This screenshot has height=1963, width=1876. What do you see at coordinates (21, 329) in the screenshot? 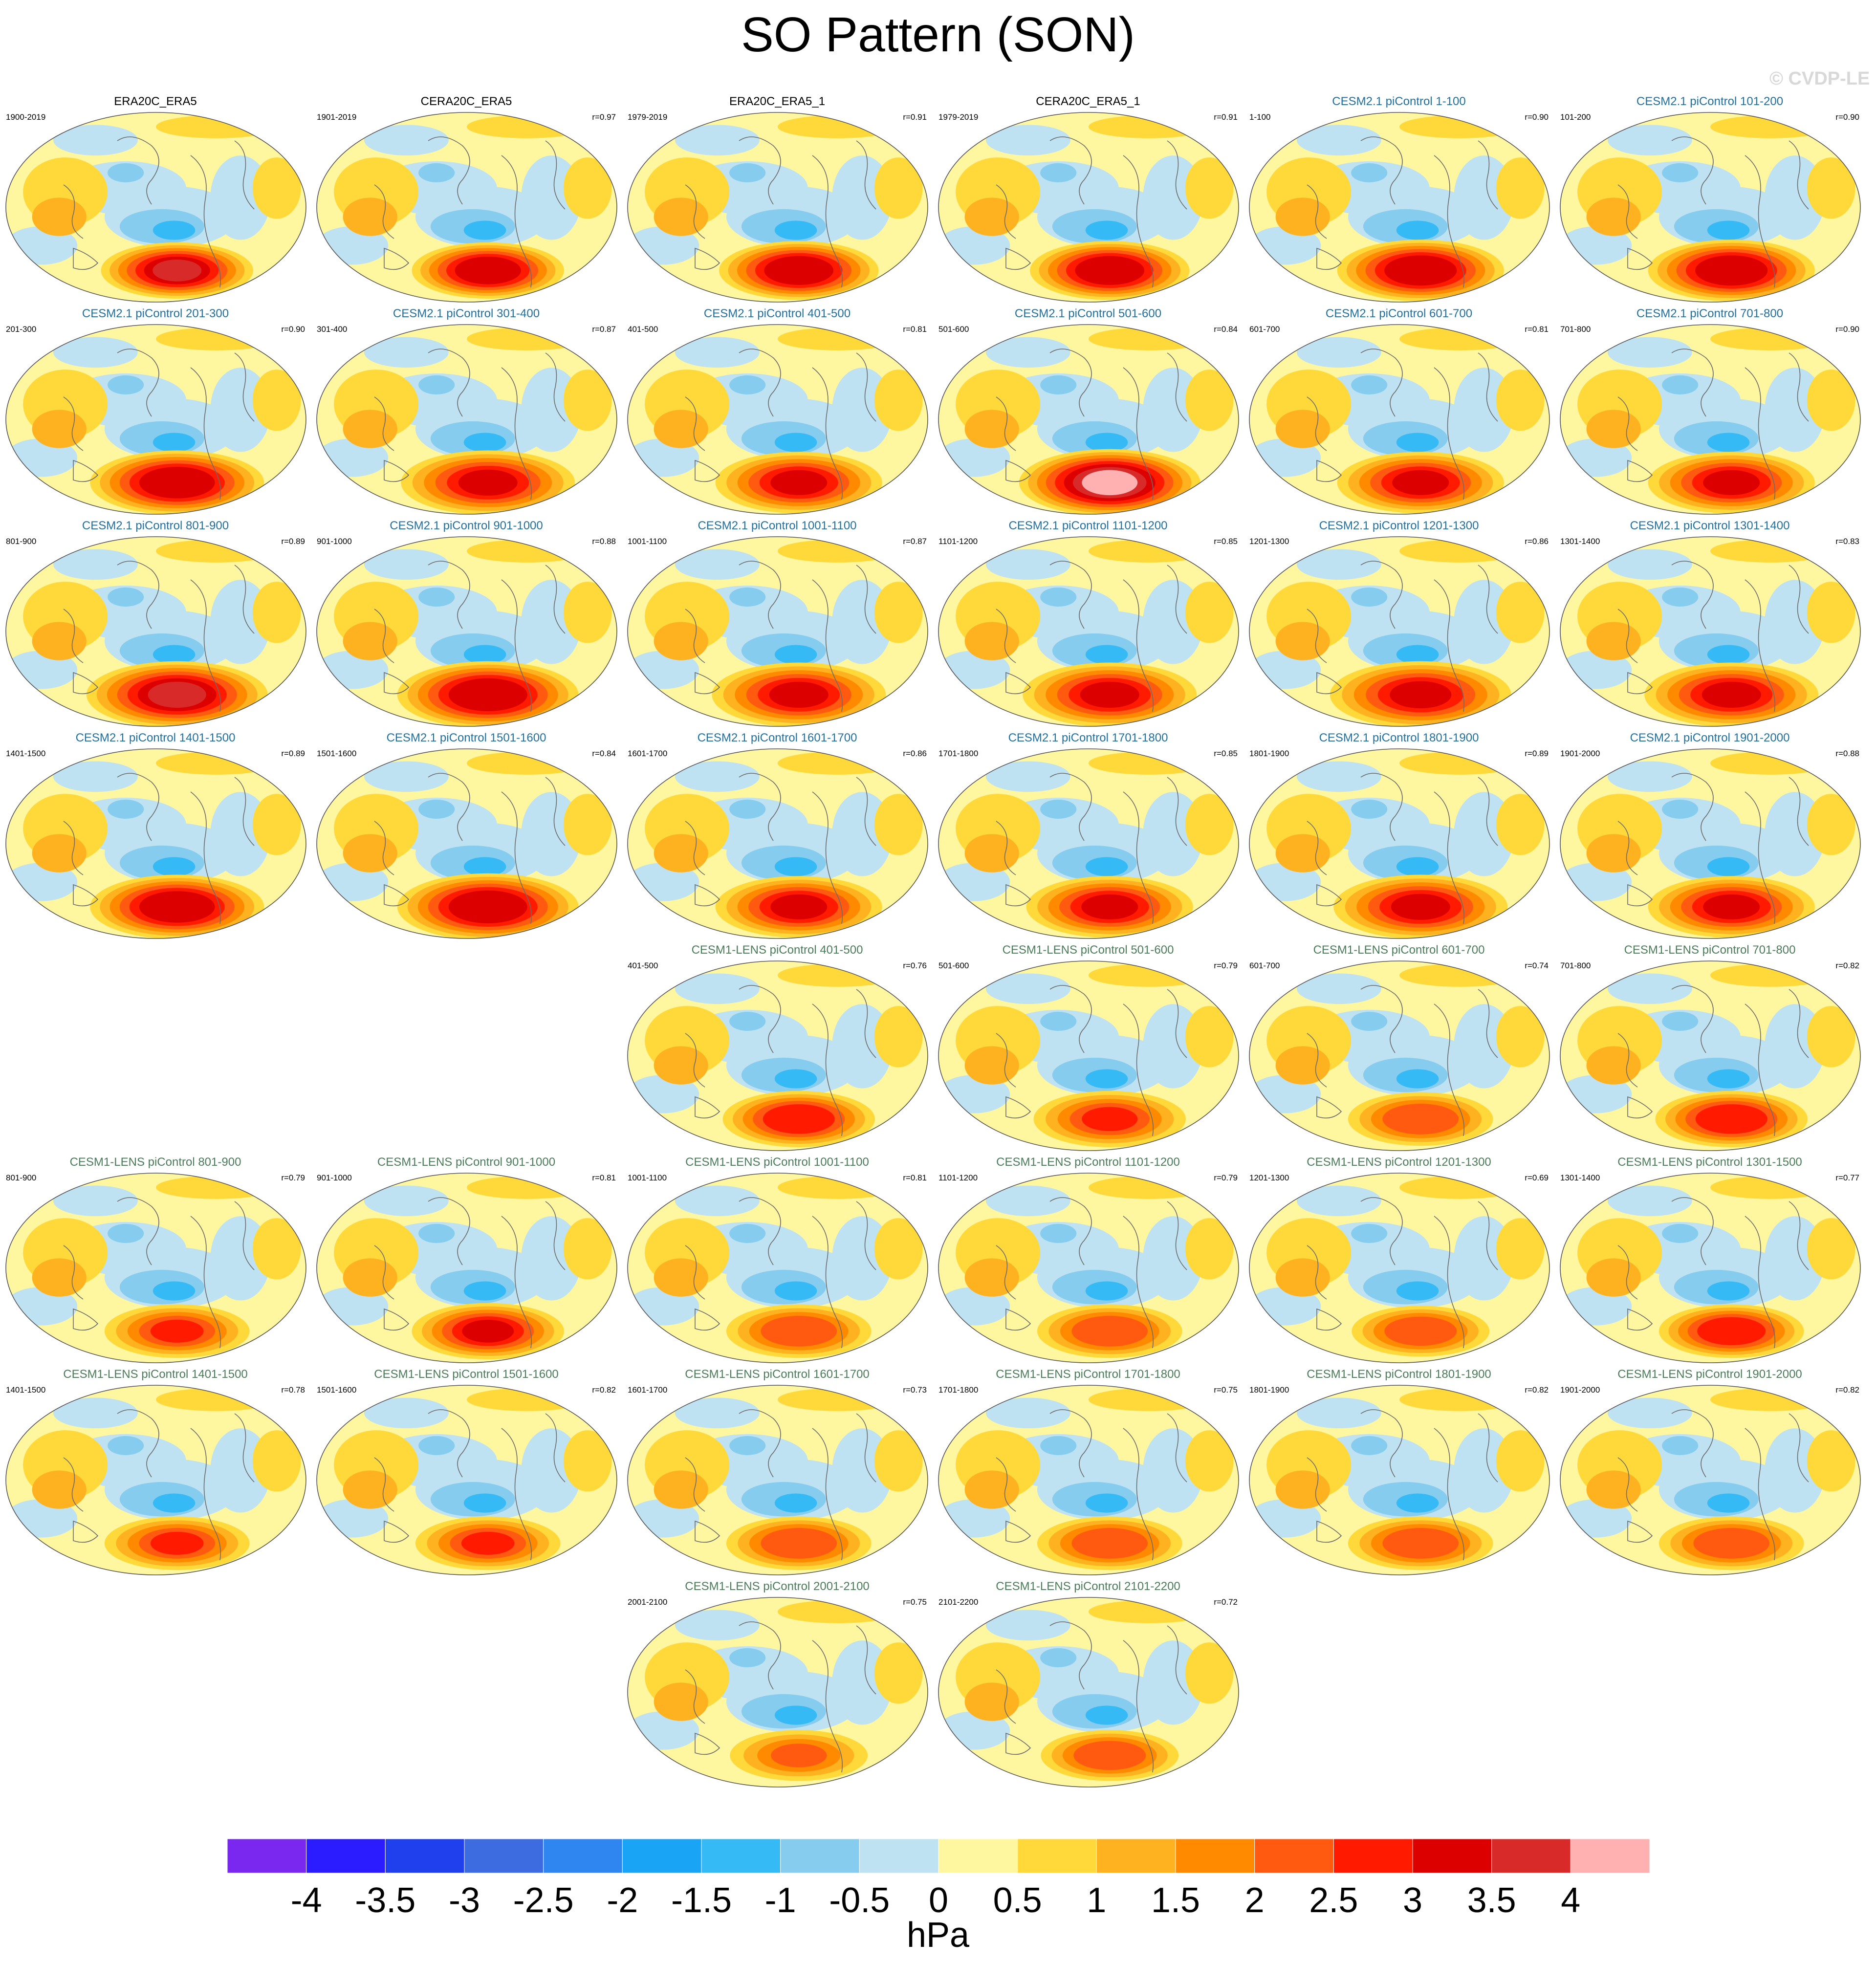
I see `panel-years: 201-300` at bounding box center [21, 329].